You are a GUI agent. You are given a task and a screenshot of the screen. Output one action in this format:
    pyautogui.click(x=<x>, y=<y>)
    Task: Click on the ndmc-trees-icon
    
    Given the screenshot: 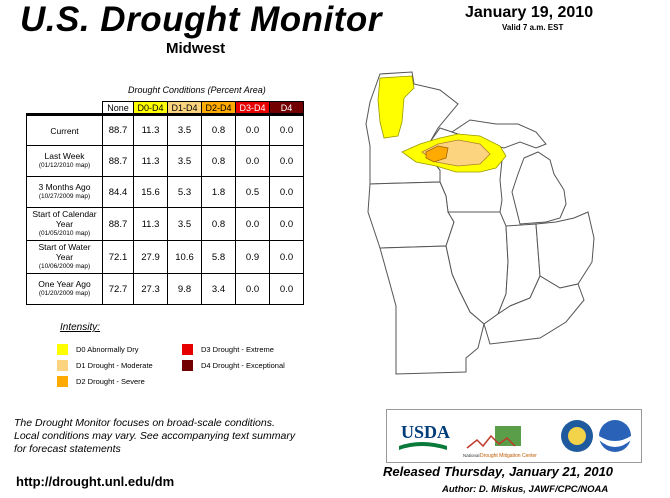 What is the action you would take?
    pyautogui.click(x=508, y=436)
    